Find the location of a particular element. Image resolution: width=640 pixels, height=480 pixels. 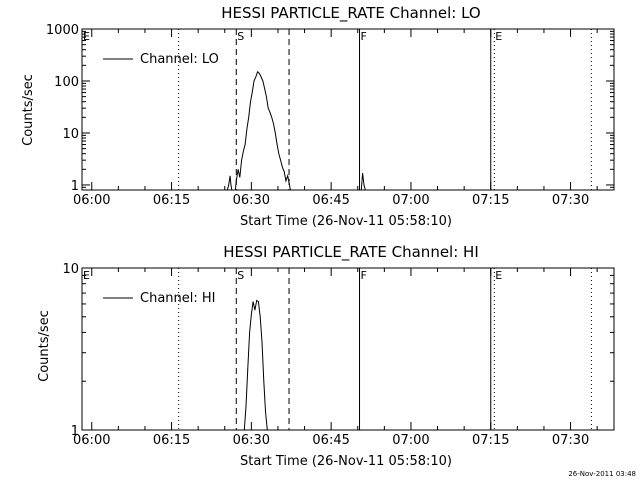

top-x-tick-label: 06:00 is located at coordinates (91, 200).